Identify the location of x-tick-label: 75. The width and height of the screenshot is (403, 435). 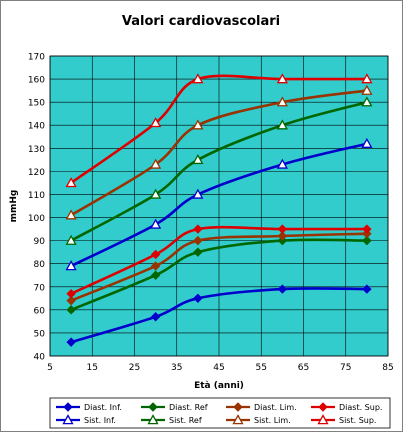
(345, 368).